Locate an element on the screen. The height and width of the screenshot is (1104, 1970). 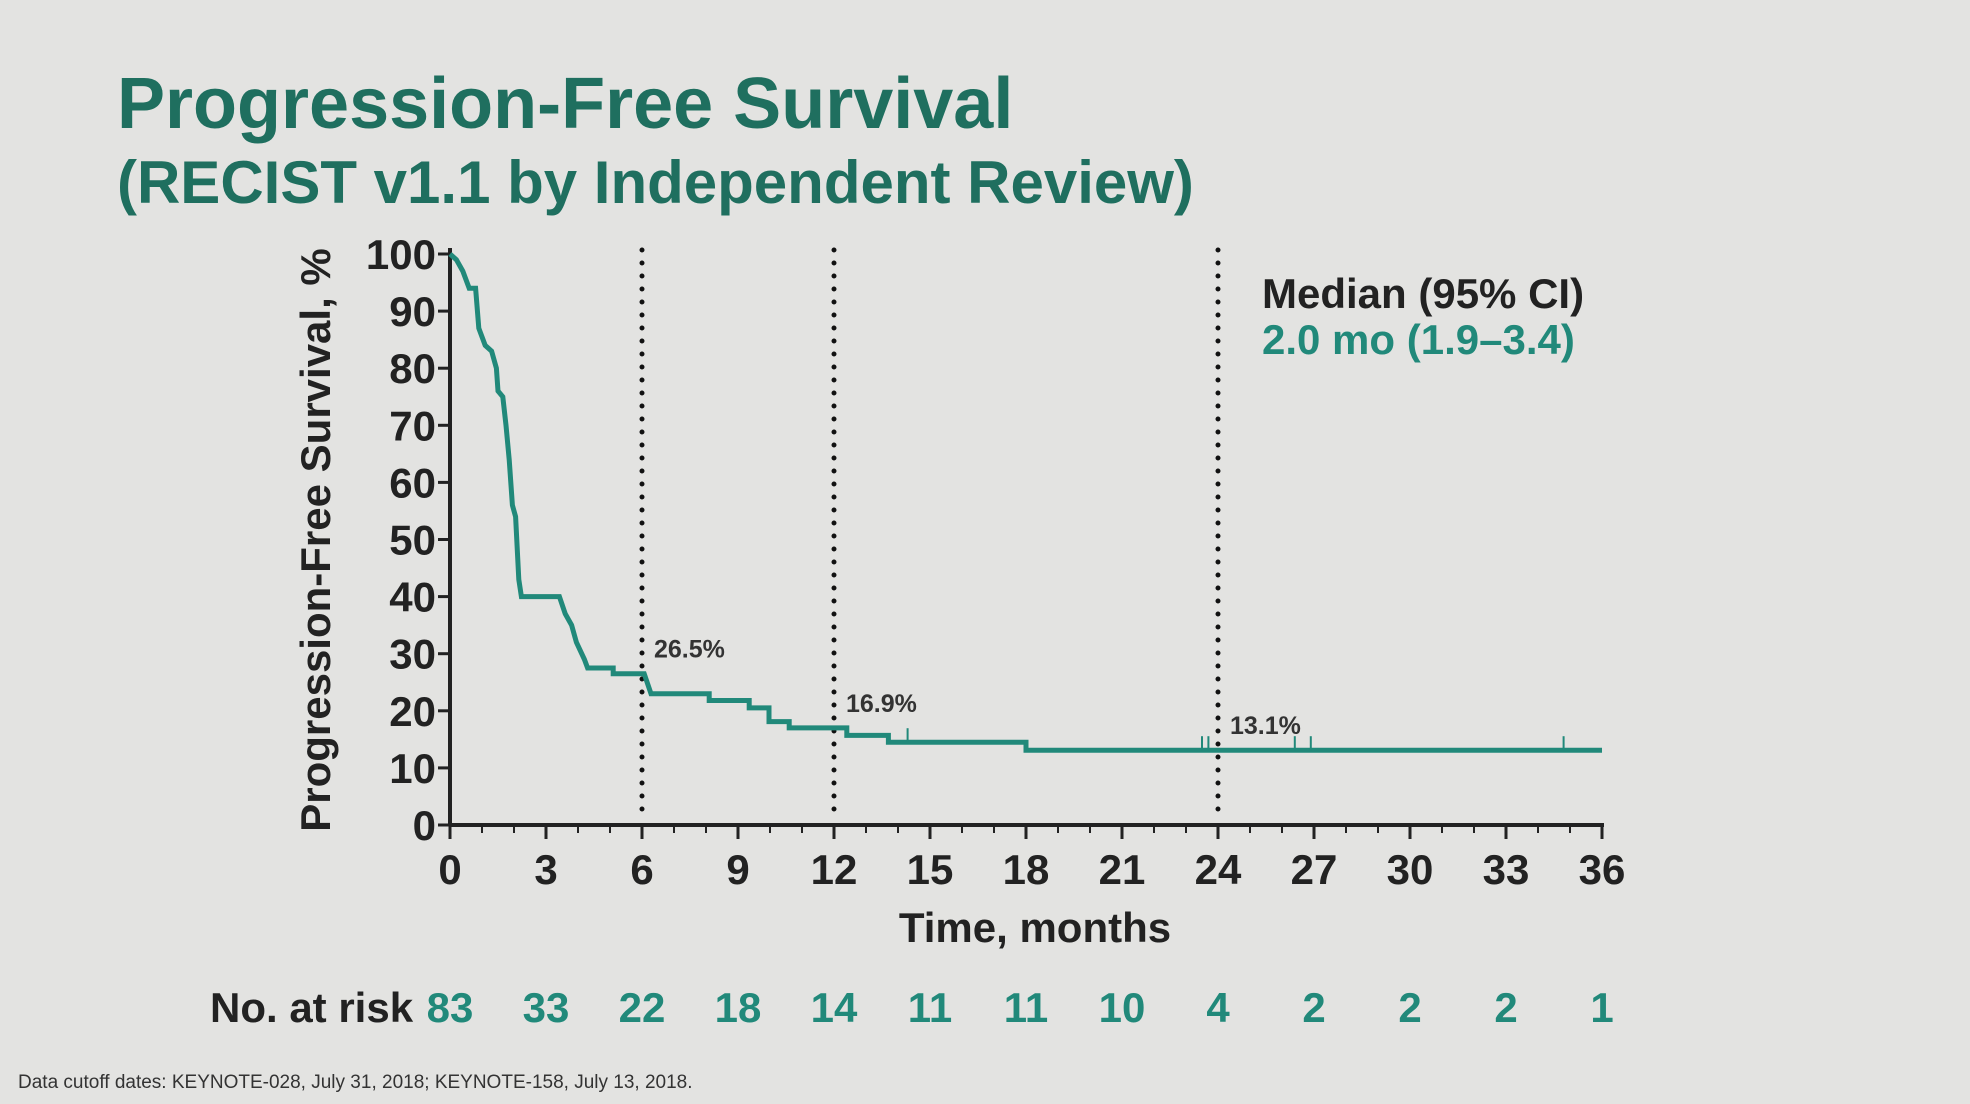
x-tick-label: 18 is located at coordinates (1026, 869).